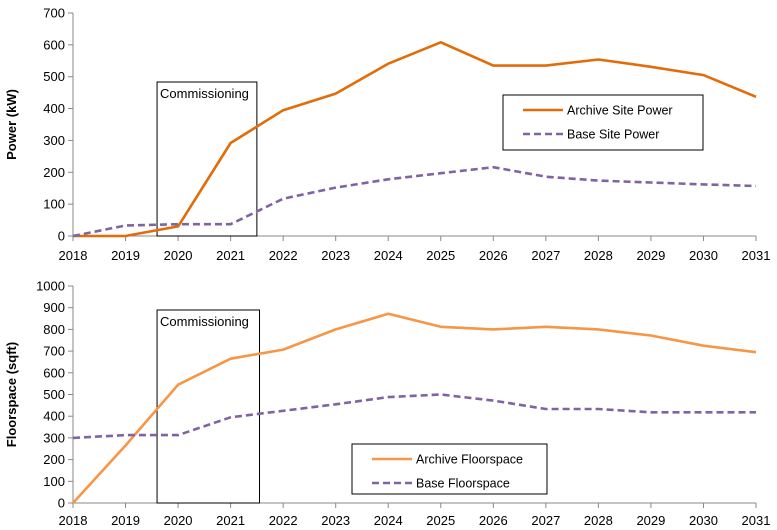 The width and height of the screenshot is (777, 530). What do you see at coordinates (11, 124) in the screenshot?
I see `y-axis-label: Power (kW)` at bounding box center [11, 124].